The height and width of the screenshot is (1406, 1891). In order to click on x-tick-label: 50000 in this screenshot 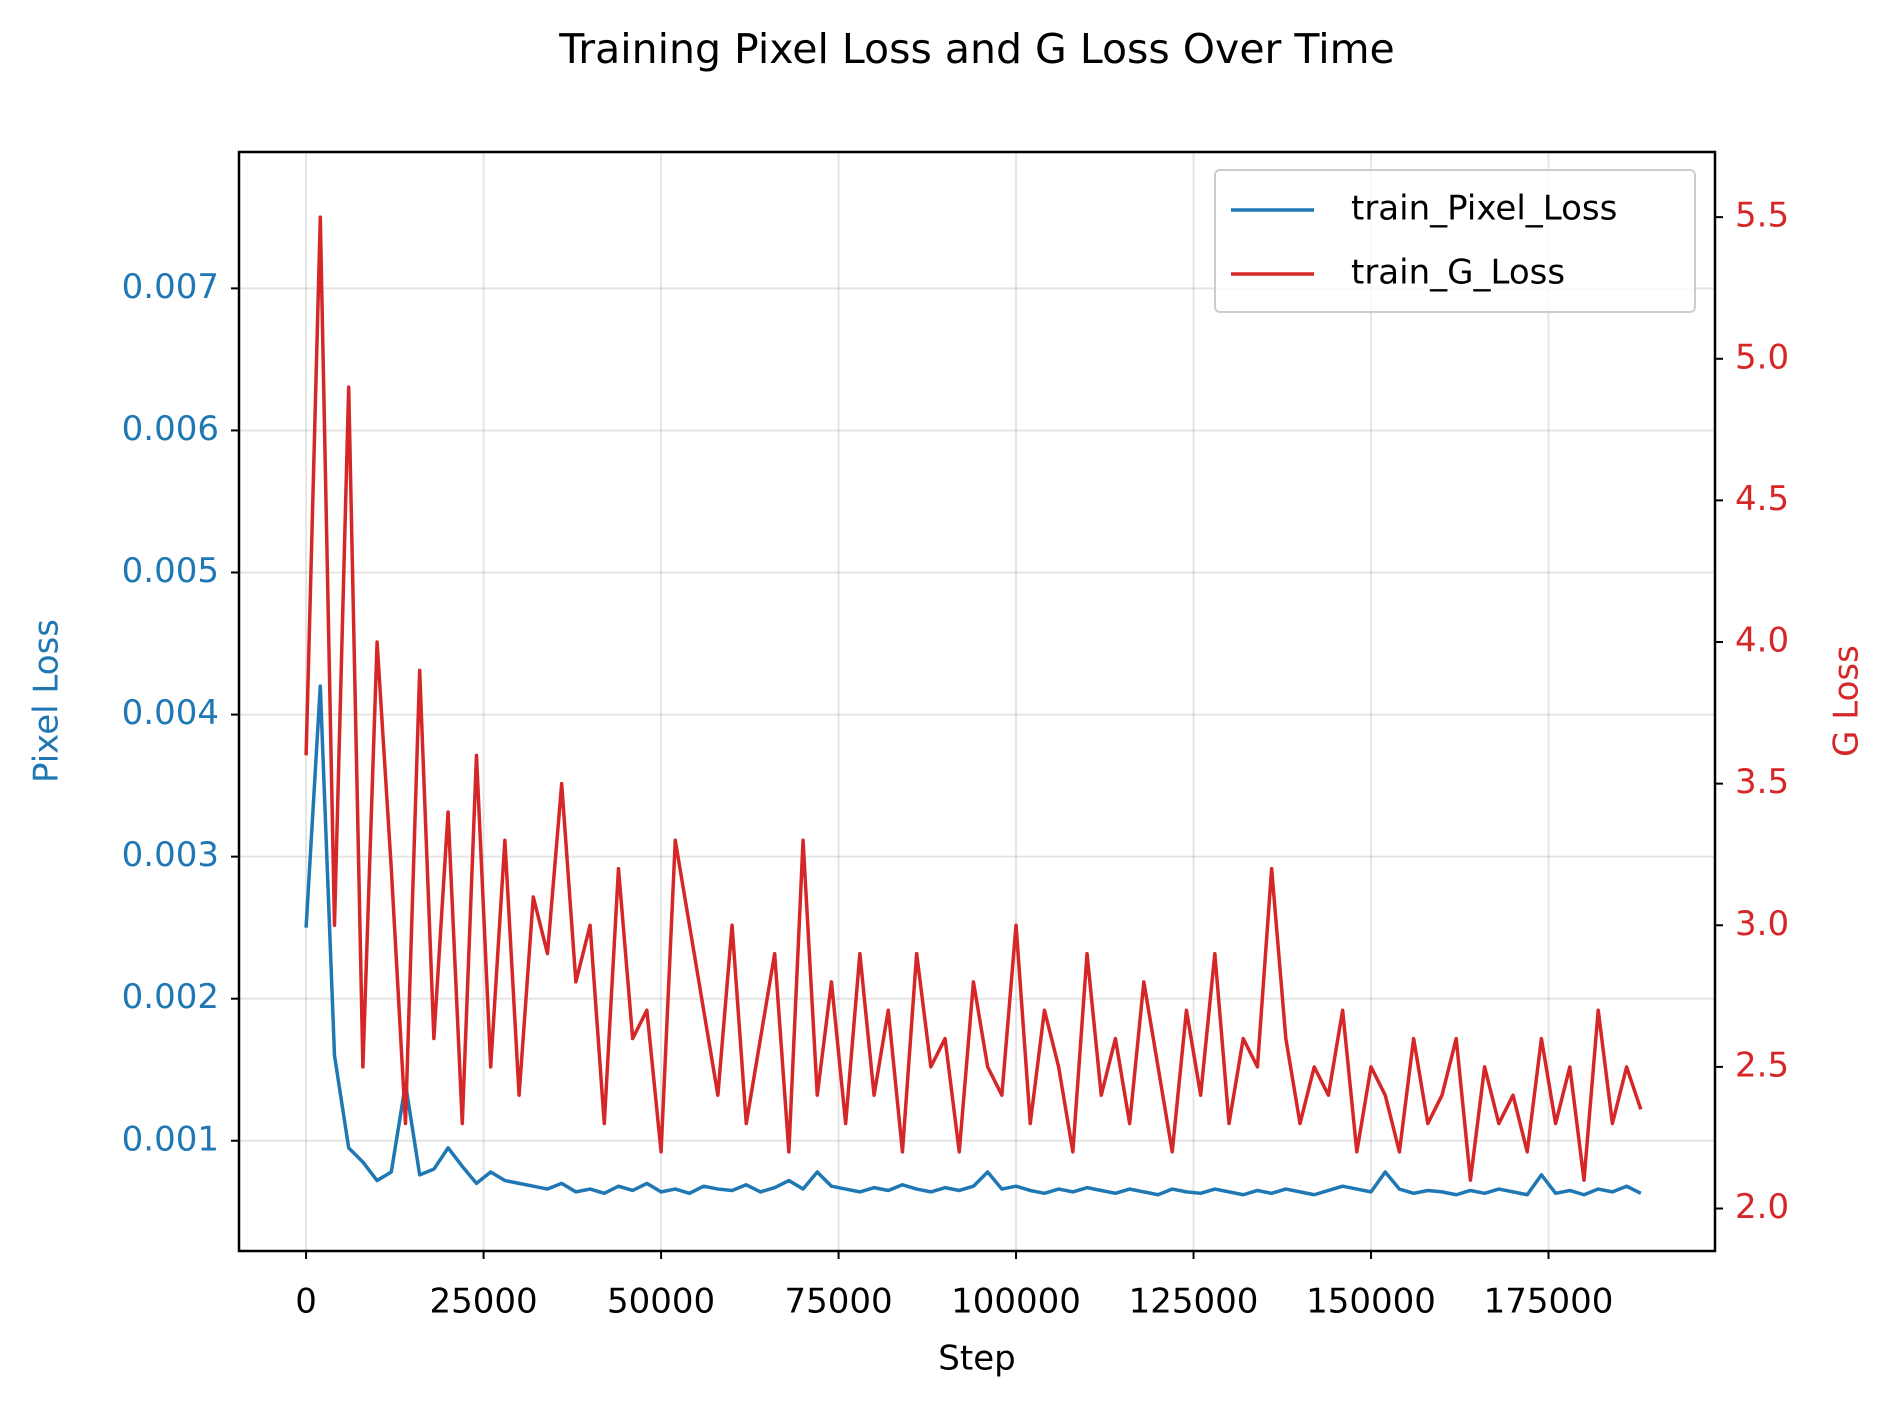, I will do `click(661, 1302)`.